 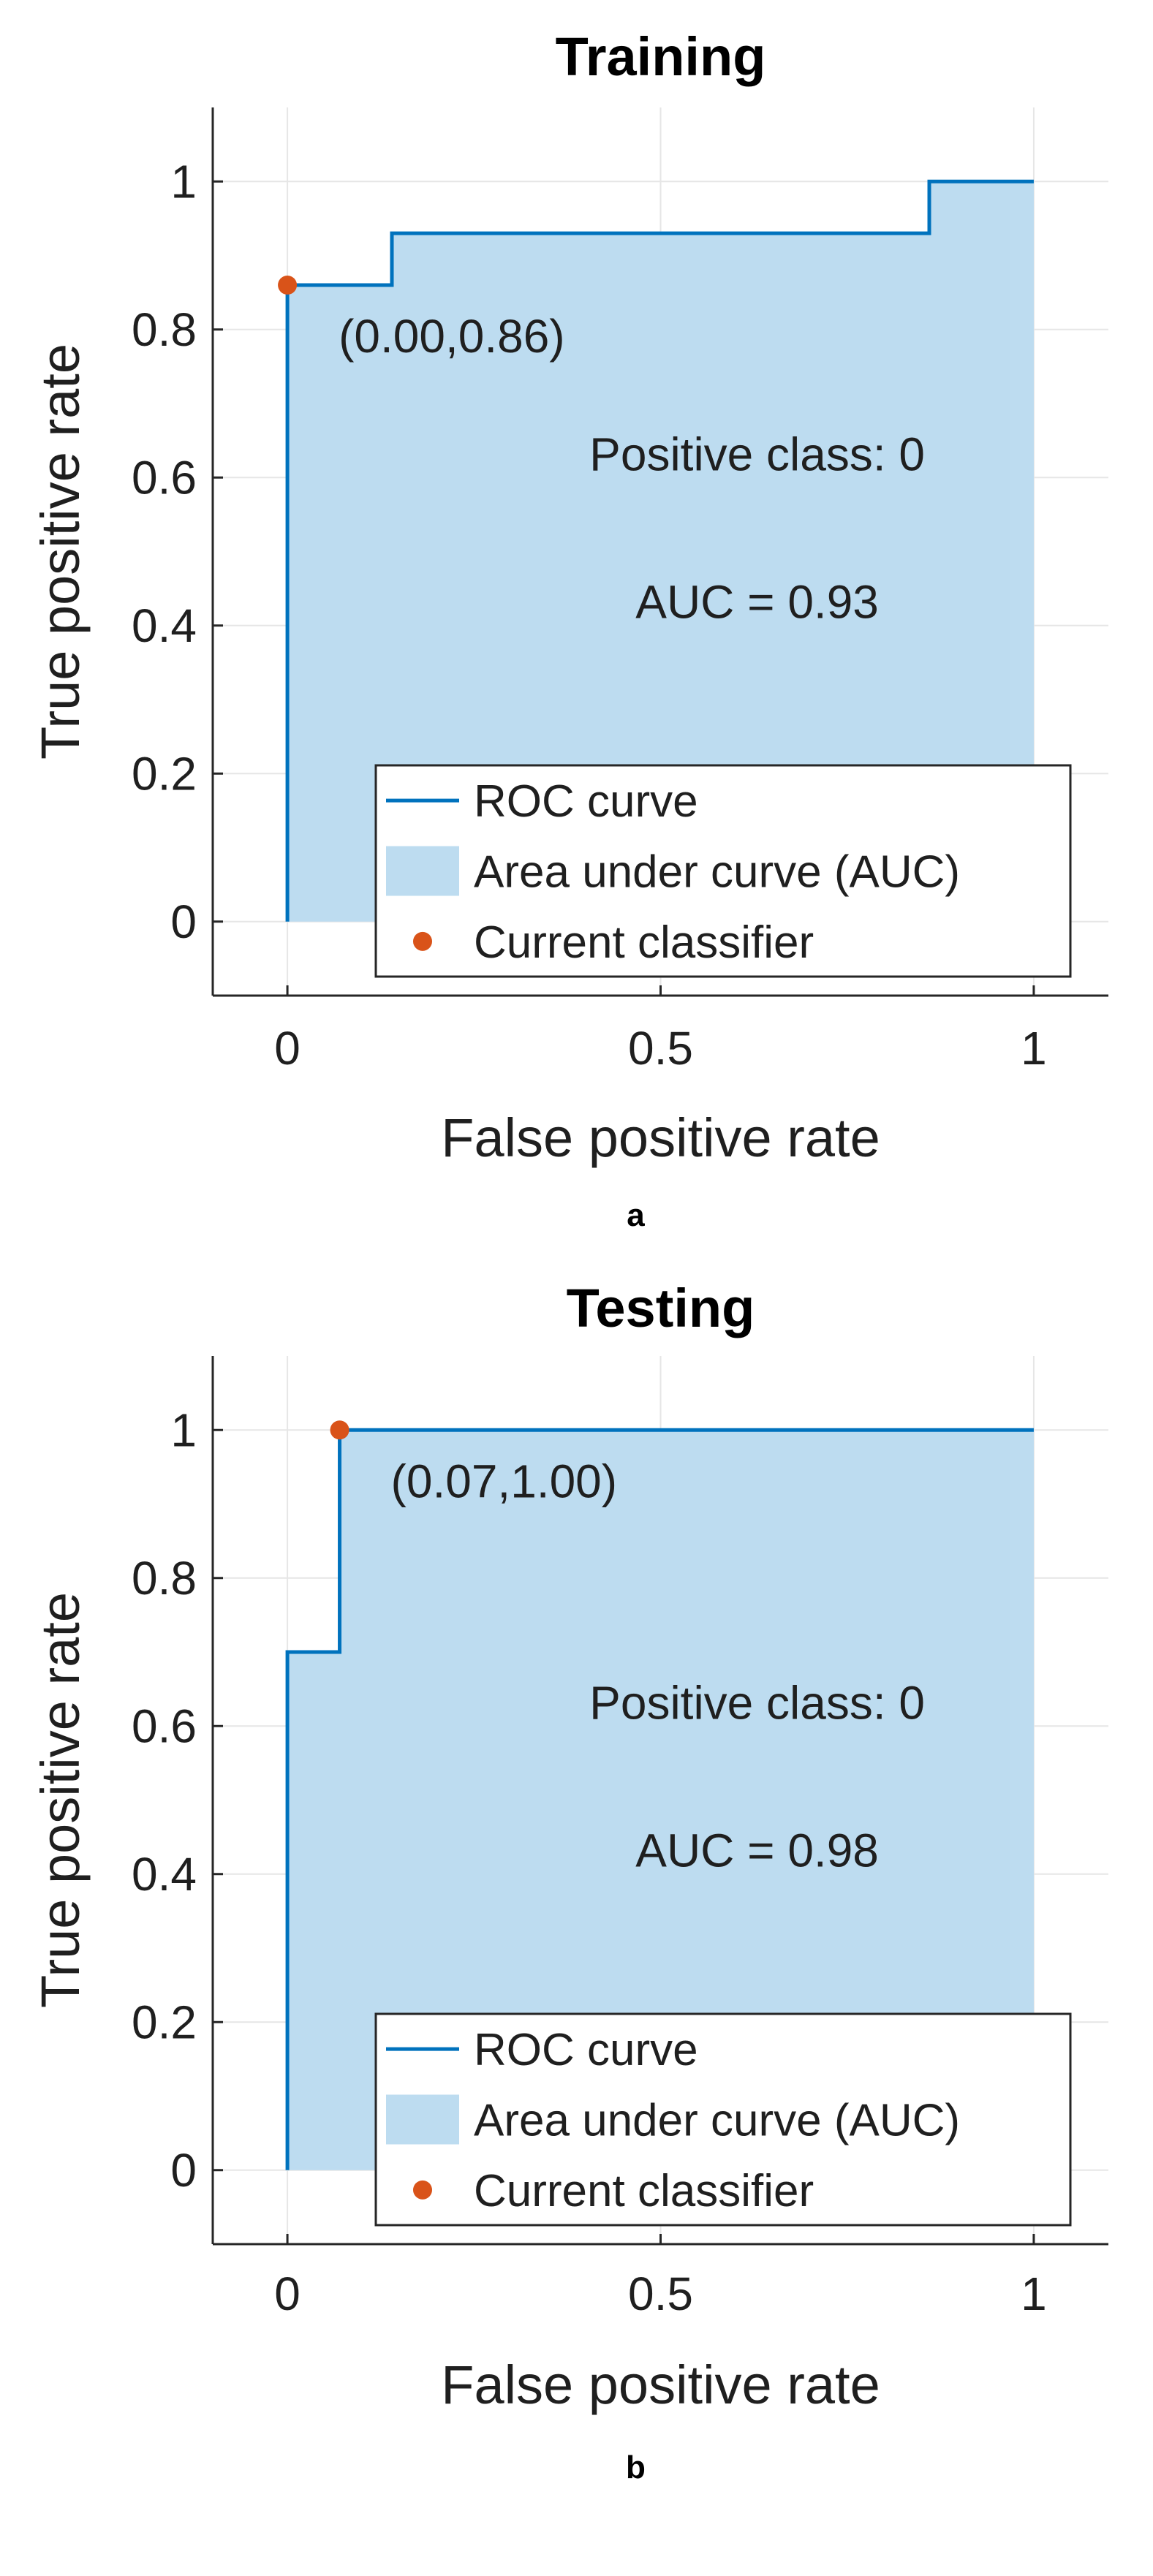 I want to click on current-classifier-label: (0.00,0.86), so click(x=452, y=336).